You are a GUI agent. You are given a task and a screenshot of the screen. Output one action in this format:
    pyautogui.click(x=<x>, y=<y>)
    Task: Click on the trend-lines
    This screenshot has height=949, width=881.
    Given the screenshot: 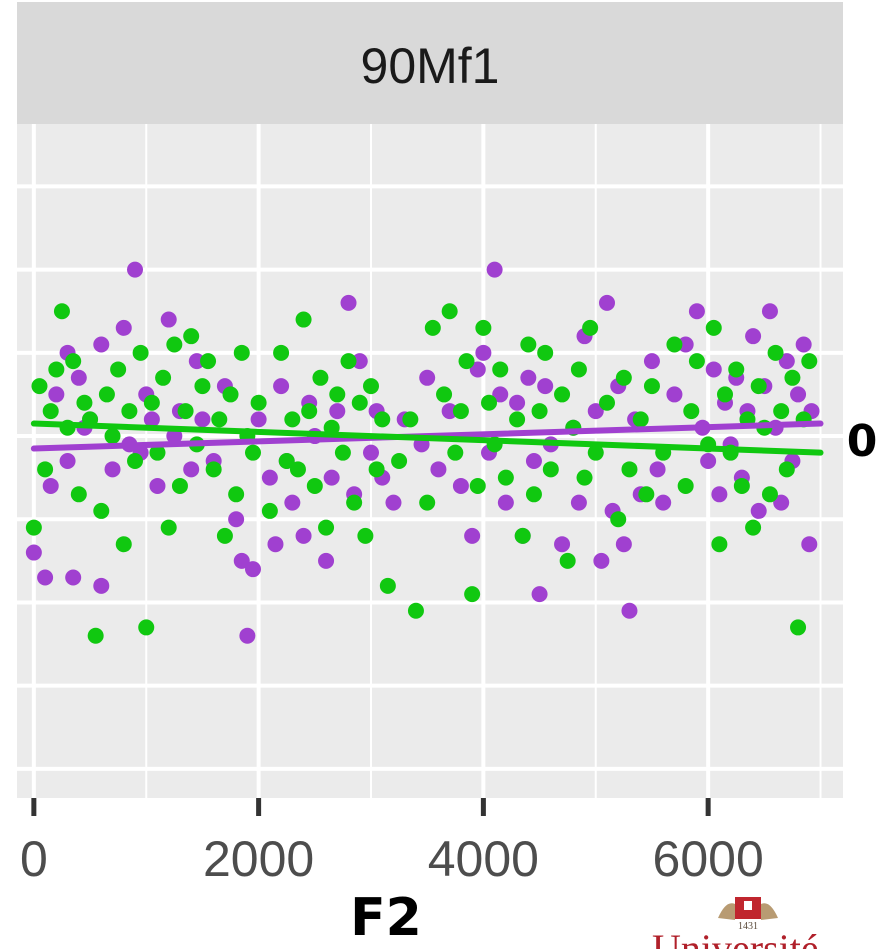 What is the action you would take?
    pyautogui.click(x=427, y=438)
    